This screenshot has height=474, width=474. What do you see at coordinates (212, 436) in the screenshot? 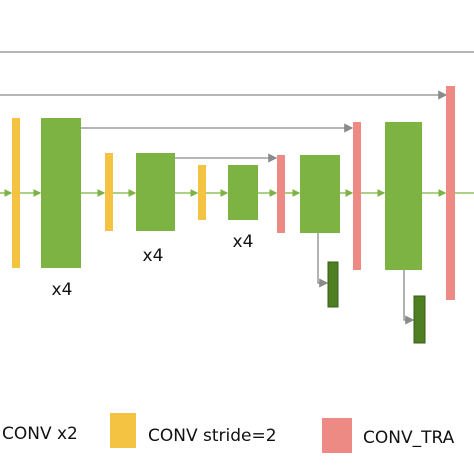
I see `legend-label: CONV stride=2` at bounding box center [212, 436].